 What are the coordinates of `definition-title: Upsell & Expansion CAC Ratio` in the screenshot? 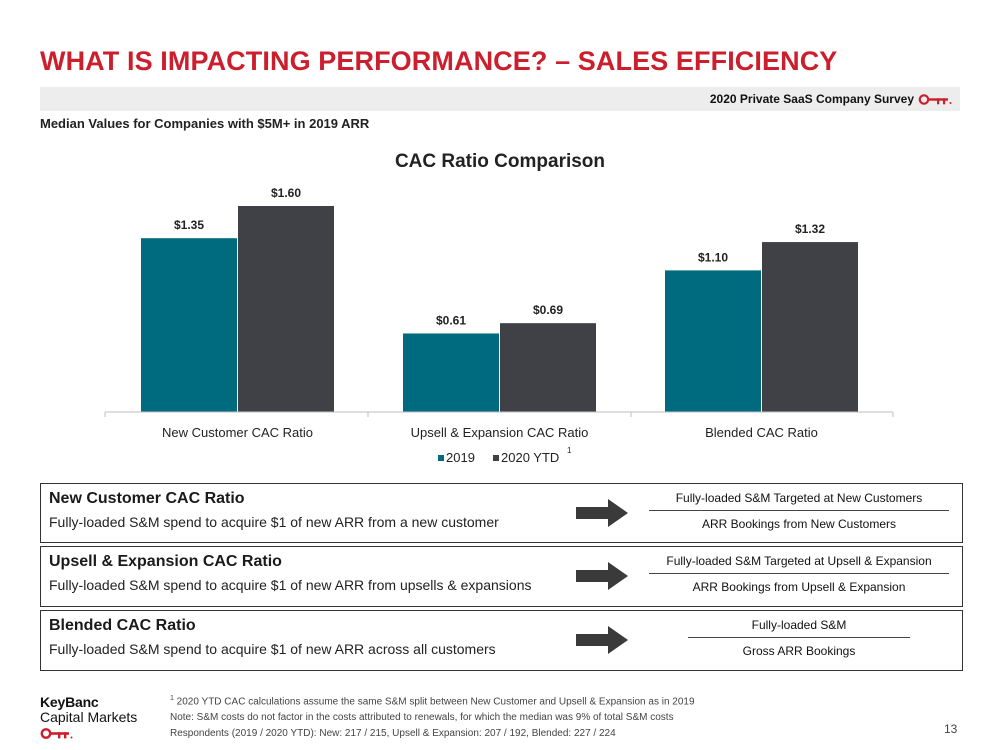 It's located at (165, 561).